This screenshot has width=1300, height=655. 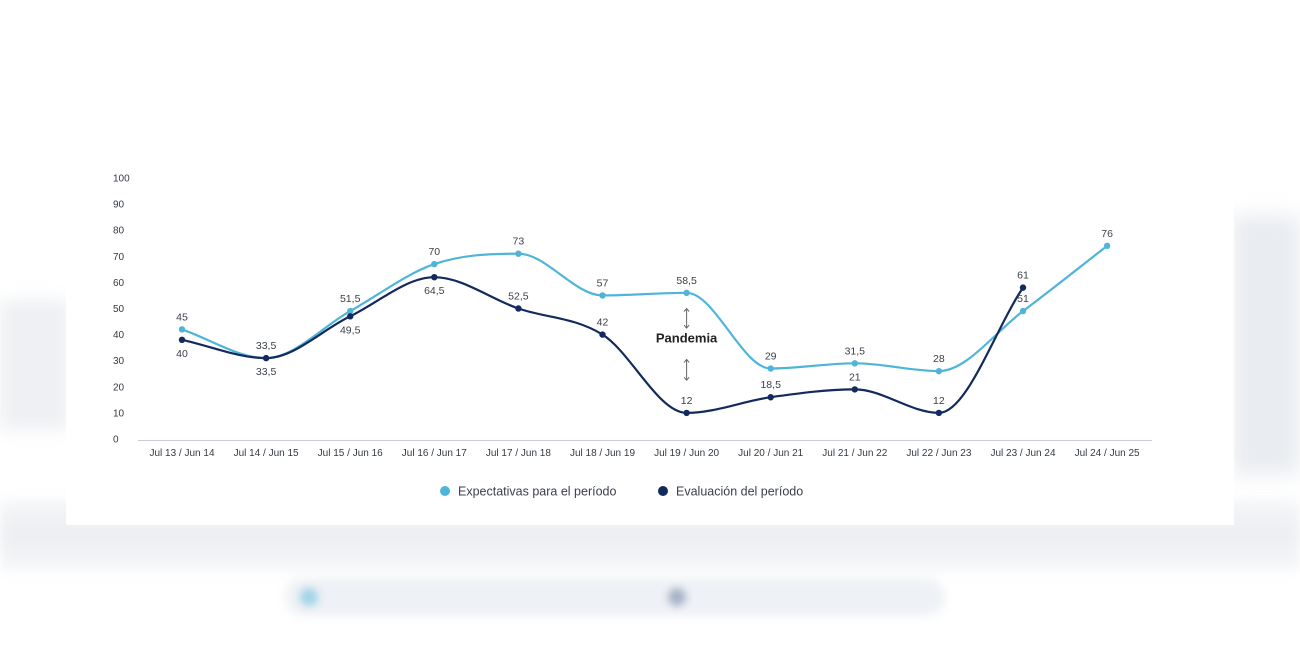 I want to click on data-label-evaluacion: 40, so click(x=182, y=354).